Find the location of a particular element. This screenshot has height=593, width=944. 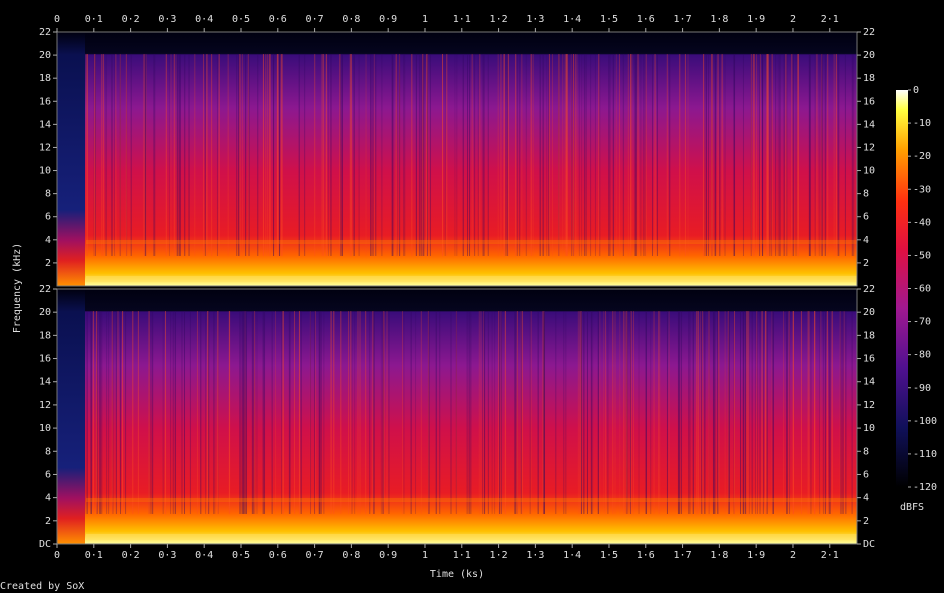

colorbar-tick-label: -10 is located at coordinates (922, 123).